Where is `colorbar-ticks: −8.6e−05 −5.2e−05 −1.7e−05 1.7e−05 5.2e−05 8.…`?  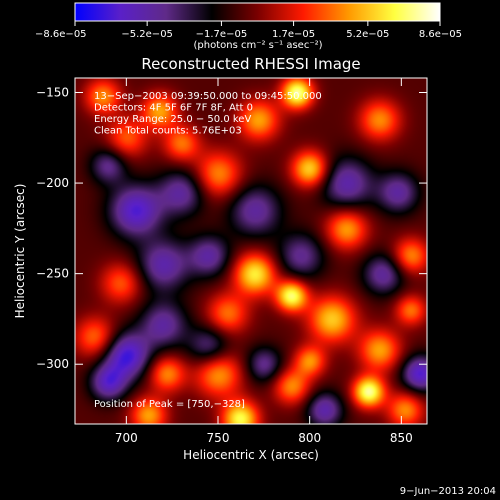 colorbar-ticks: −8.6e−05 −5.2e−05 −1.7e−05 1.7e−05 5.2e−05 8.… is located at coordinates (248, 30).